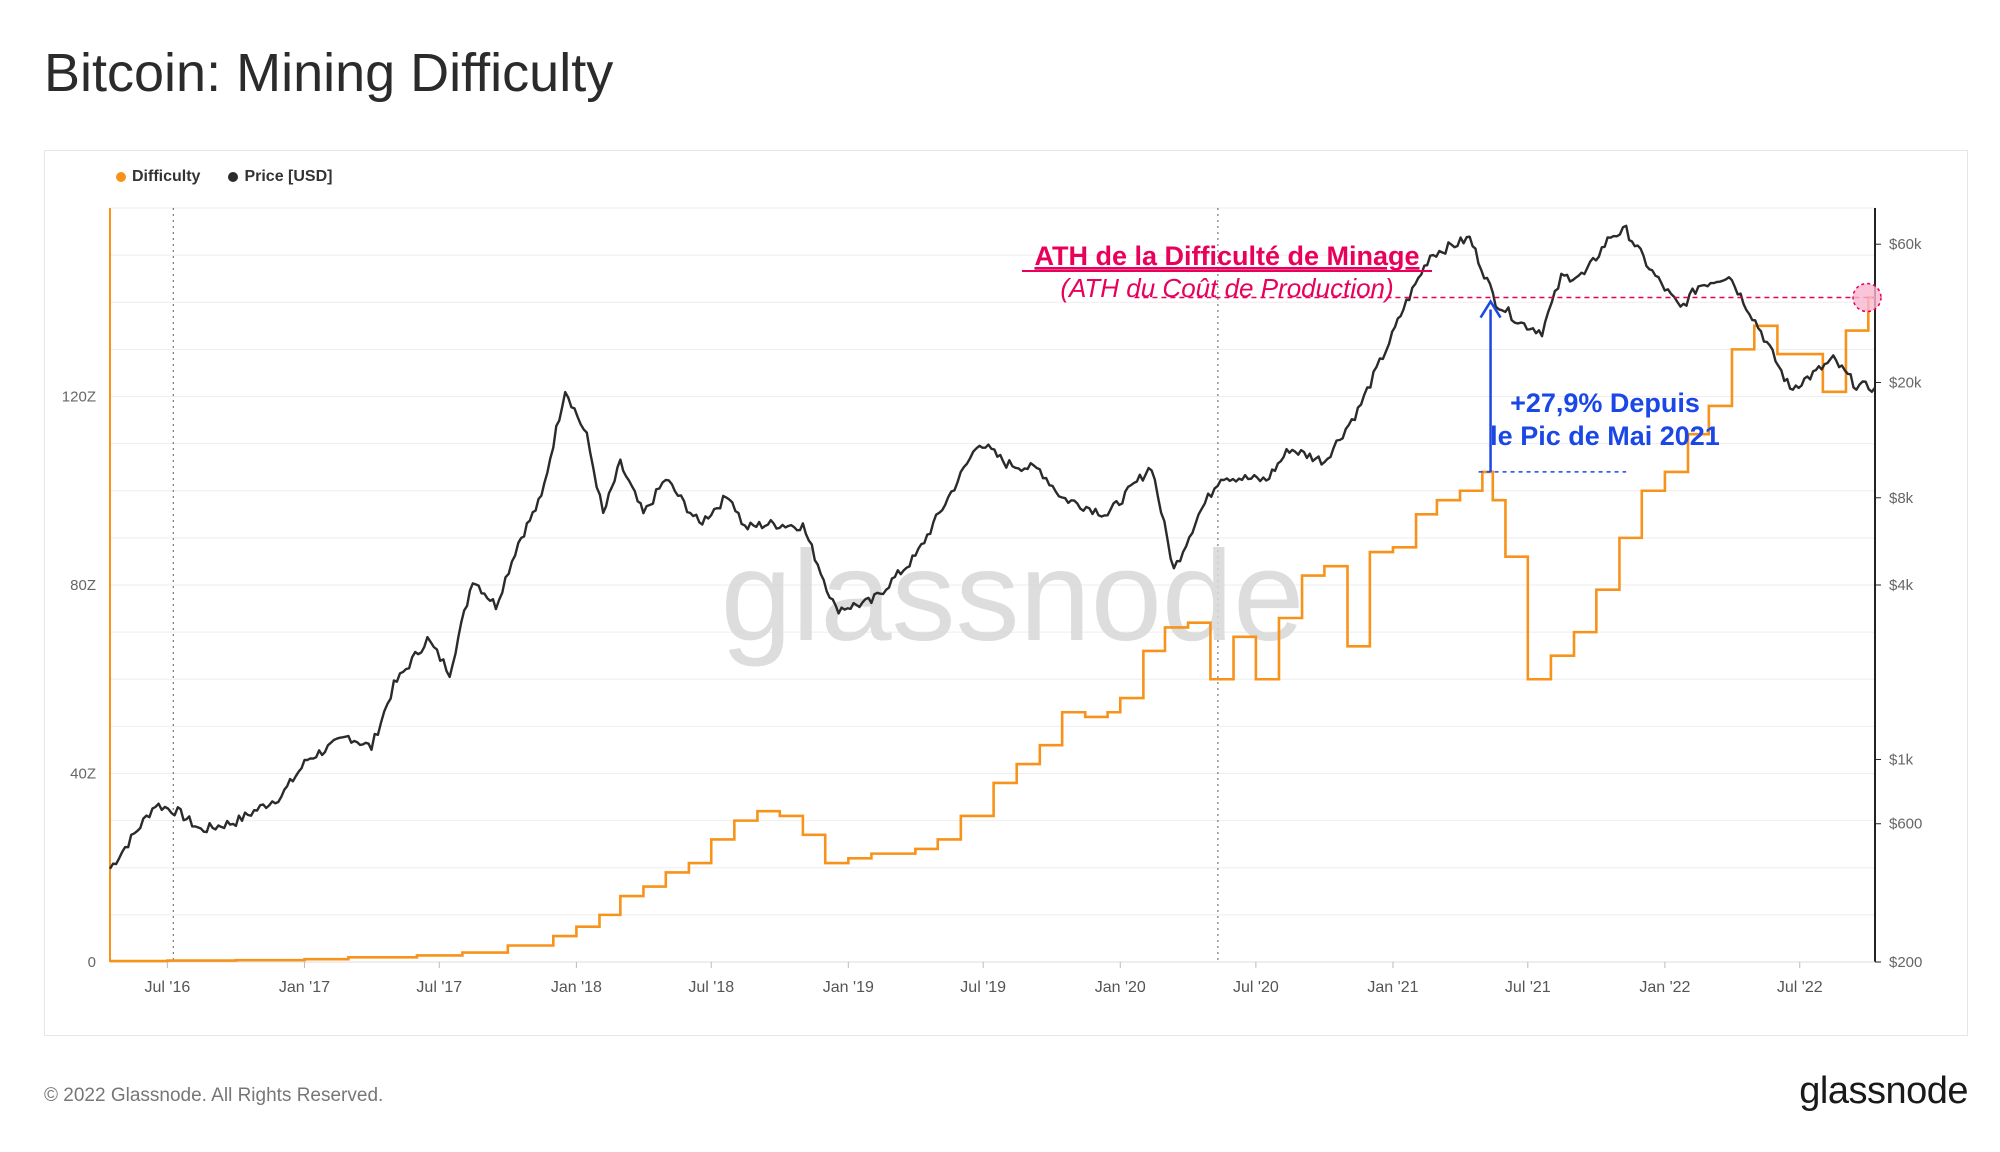  I want to click on x-tick-label: Jan '20, so click(1120, 987).